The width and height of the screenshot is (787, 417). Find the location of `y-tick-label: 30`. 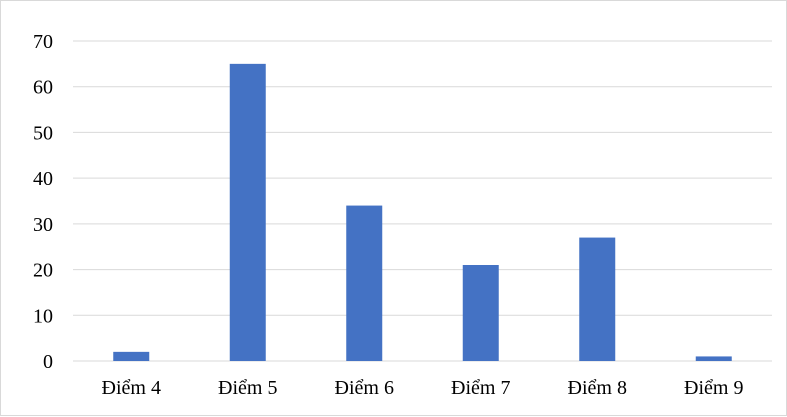

y-tick-label: 30 is located at coordinates (43, 225).